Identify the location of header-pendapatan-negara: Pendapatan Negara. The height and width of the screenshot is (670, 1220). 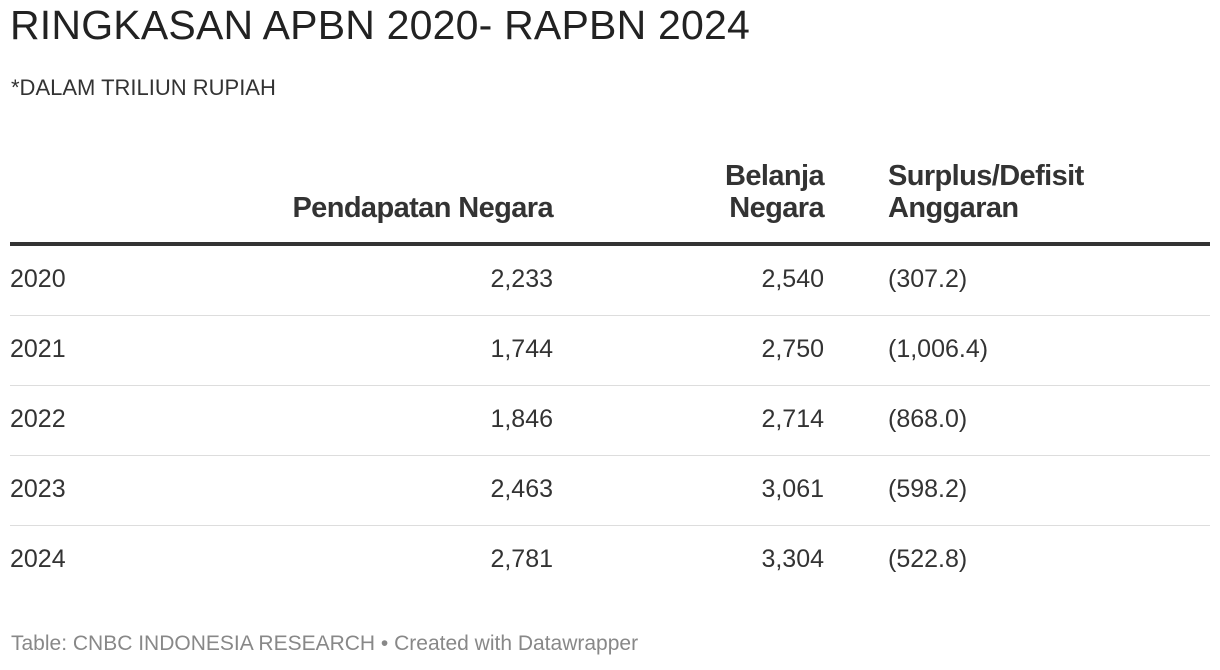
(422, 208).